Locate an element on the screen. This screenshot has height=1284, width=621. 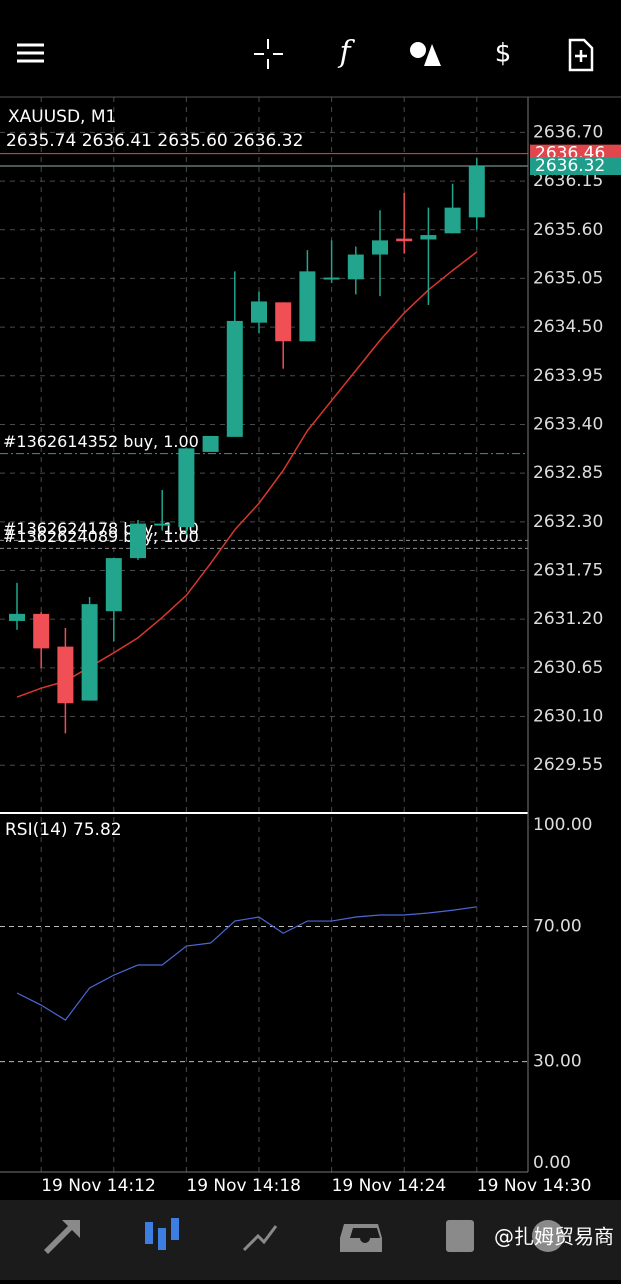
objects-icon is located at coordinates (425, 54).